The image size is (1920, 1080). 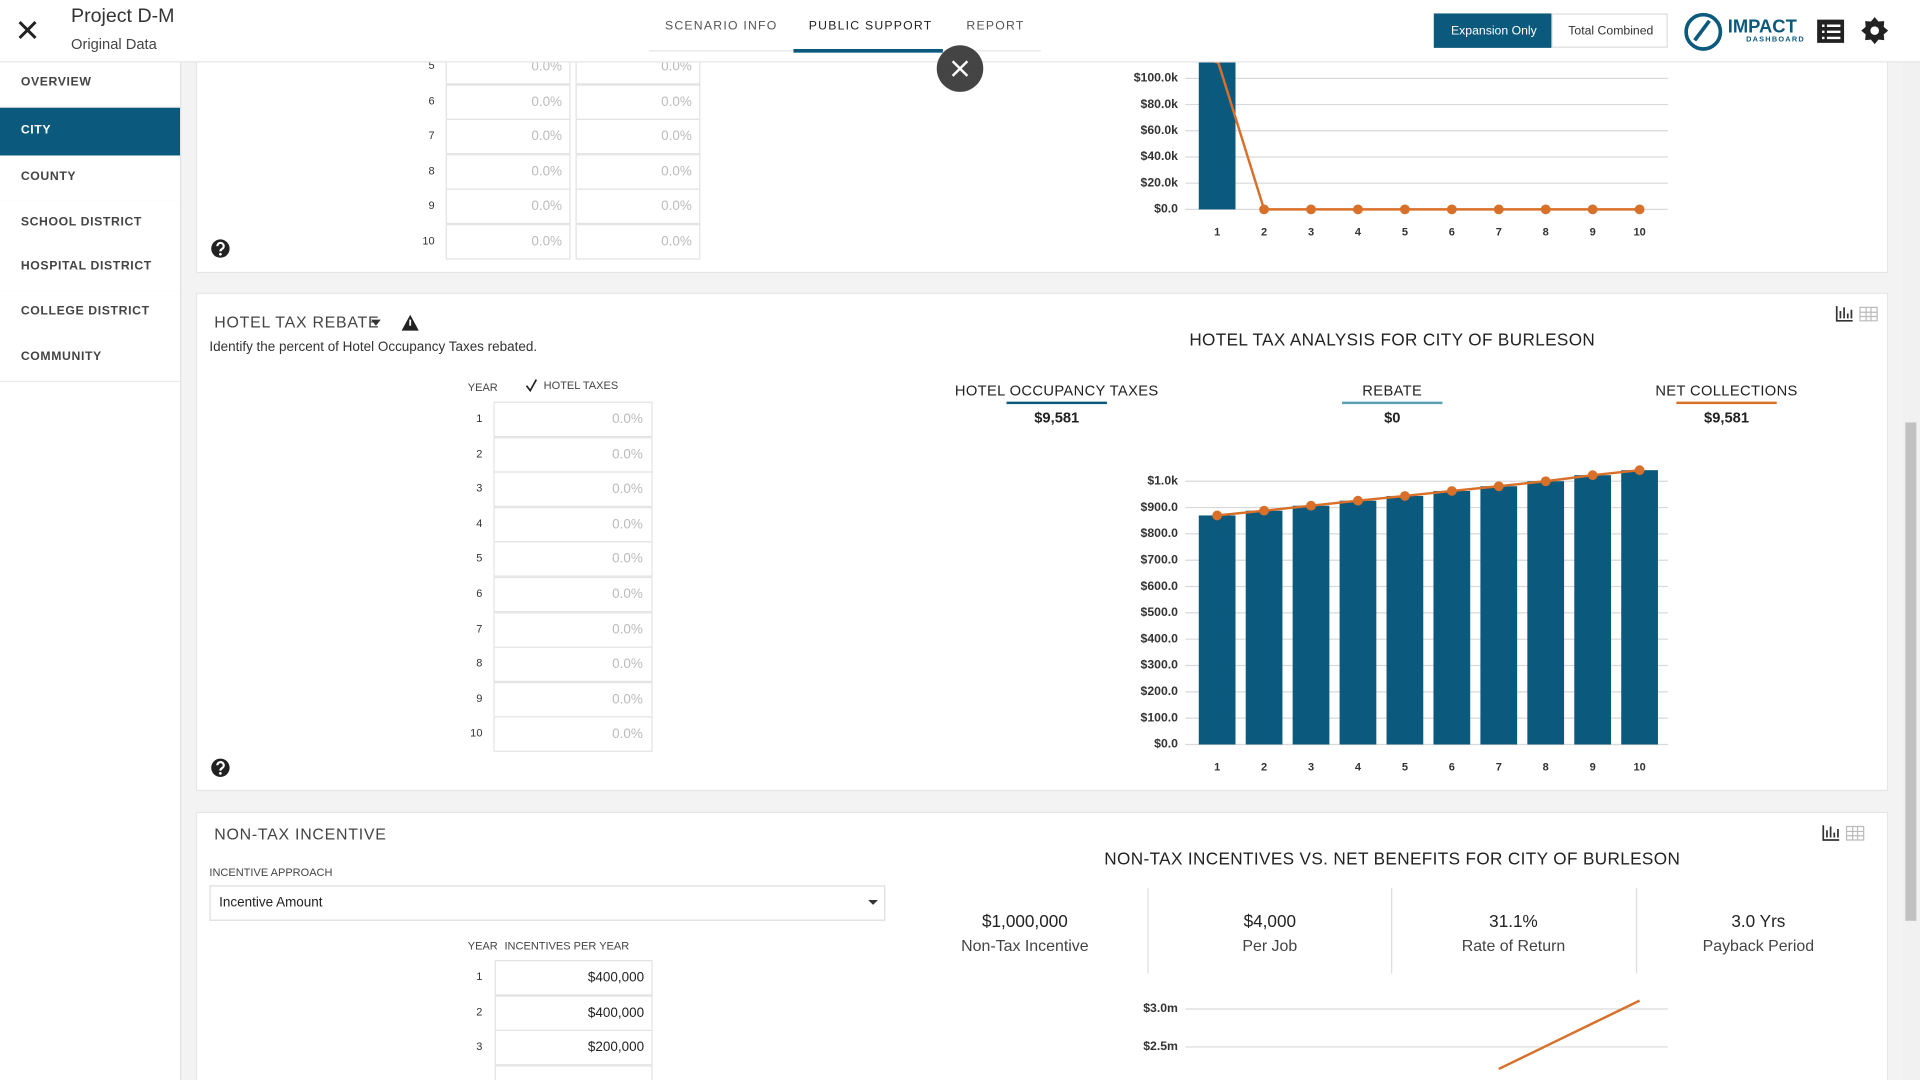 What do you see at coordinates (1775, 40) in the screenshot?
I see `logo-subtext: DASHBOARD` at bounding box center [1775, 40].